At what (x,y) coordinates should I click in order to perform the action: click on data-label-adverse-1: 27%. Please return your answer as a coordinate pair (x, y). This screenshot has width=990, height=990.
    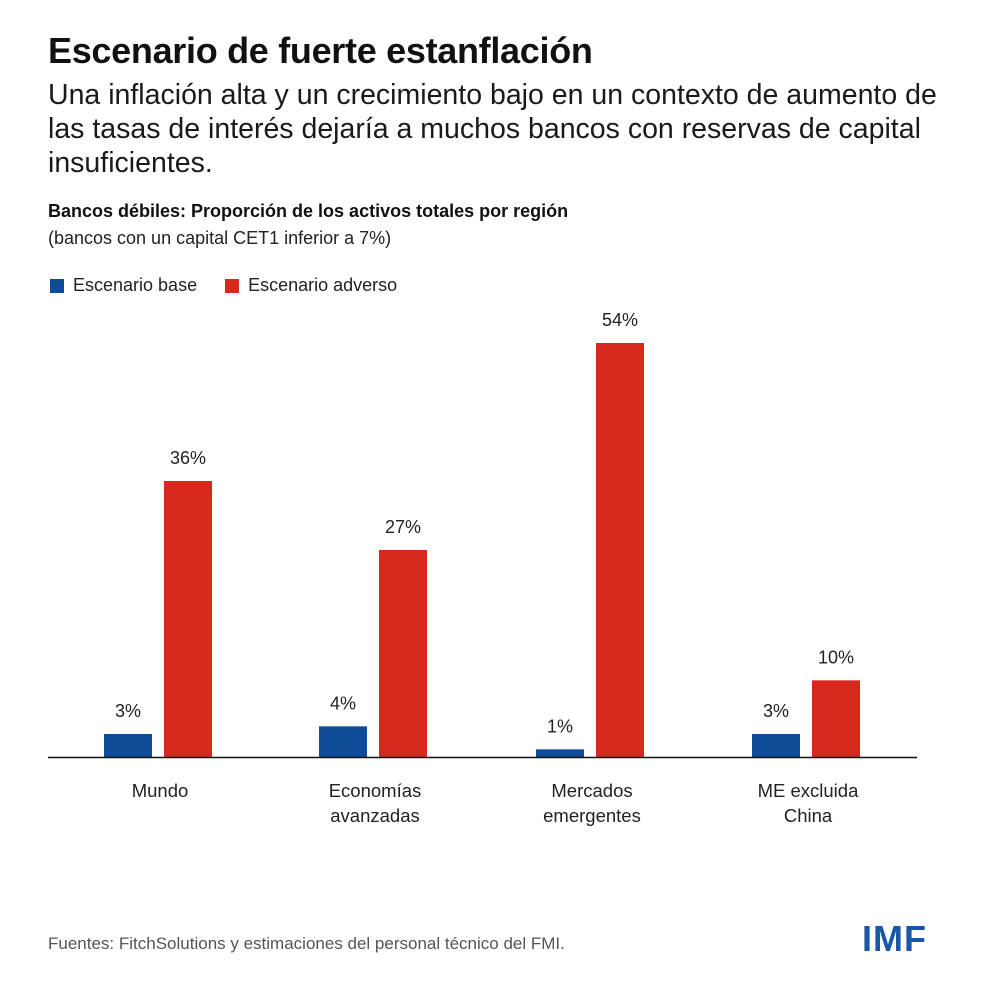
    Looking at the image, I should click on (403, 527).